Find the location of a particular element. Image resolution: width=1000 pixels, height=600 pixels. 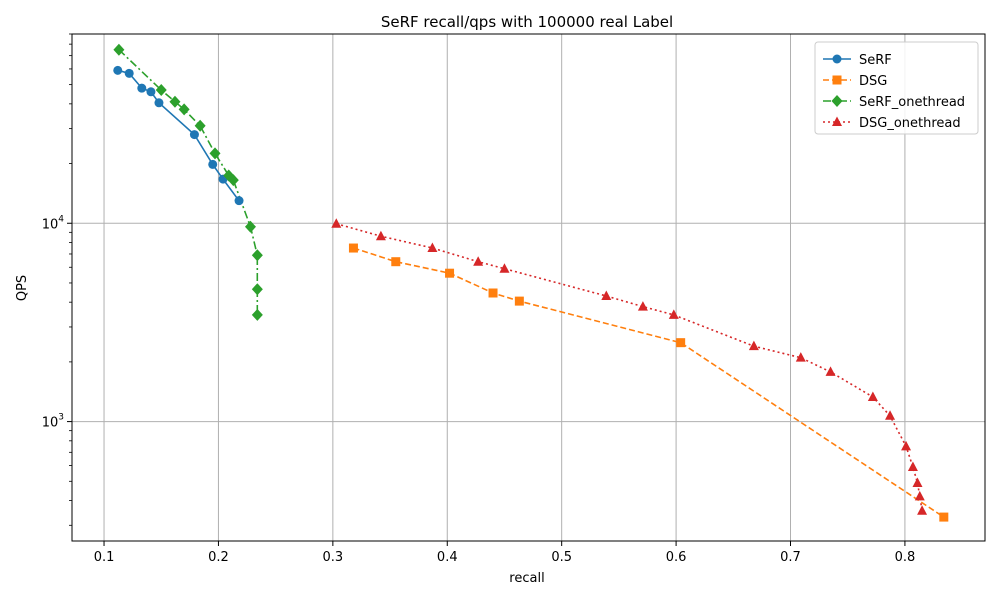

legend: SeRF DSG SeRF_onethread DSG_onethread is located at coordinates (896, 88).